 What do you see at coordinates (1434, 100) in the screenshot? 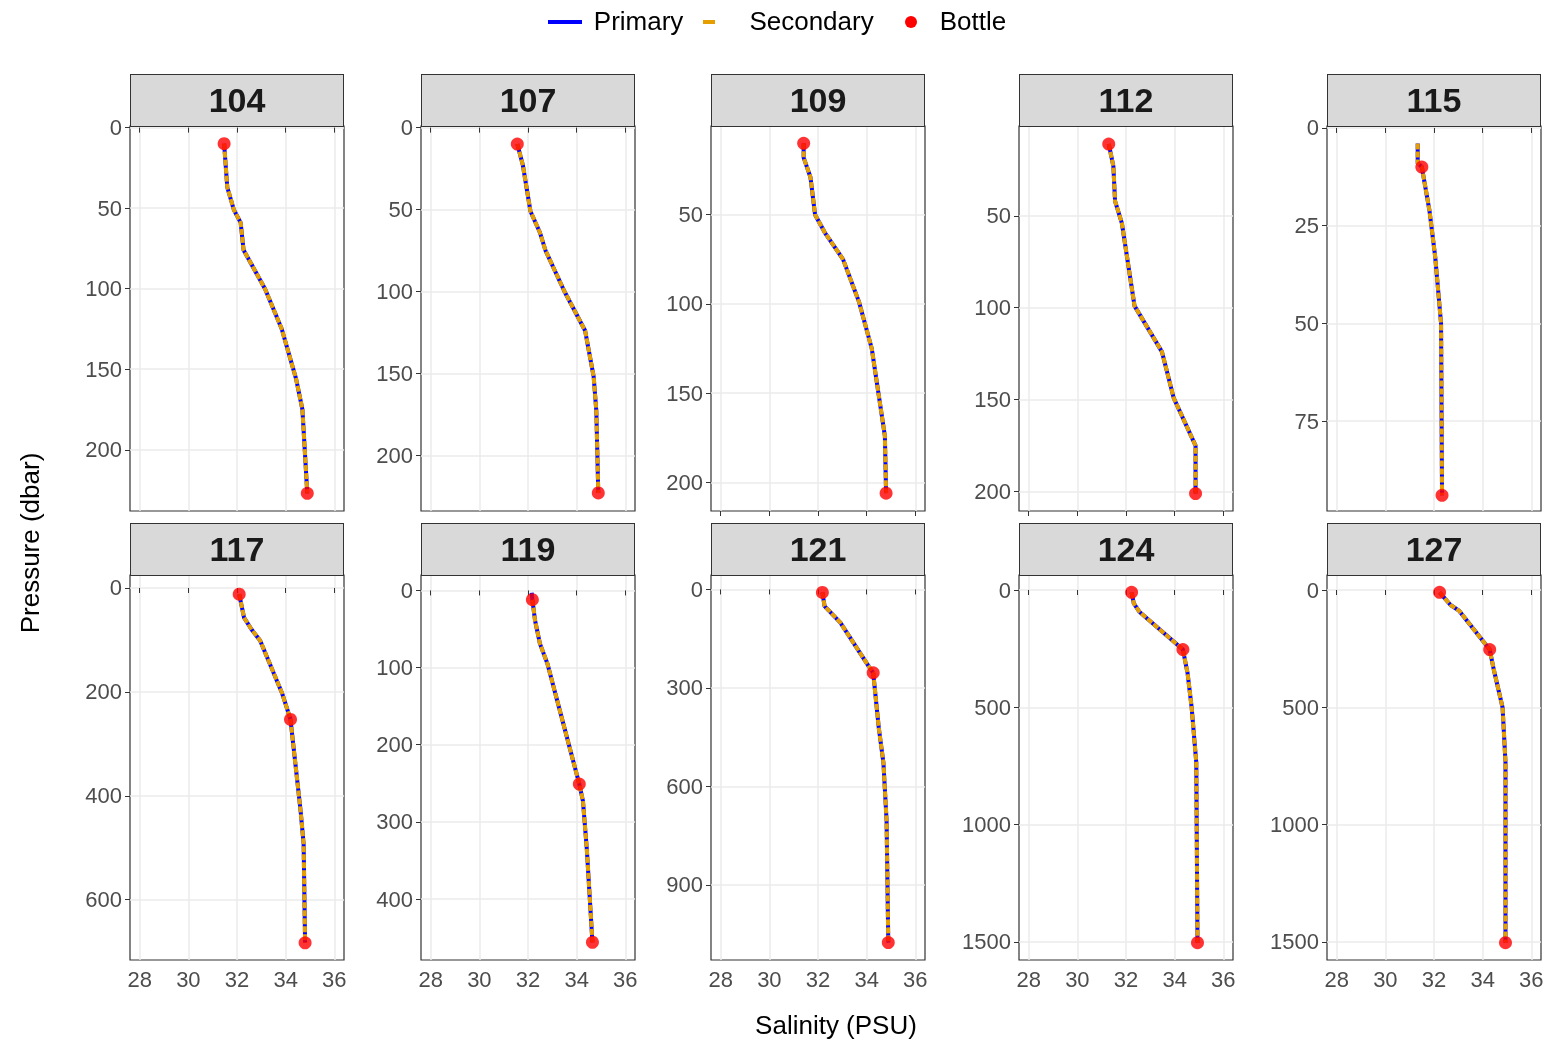
I see `chart-title: 115` at bounding box center [1434, 100].